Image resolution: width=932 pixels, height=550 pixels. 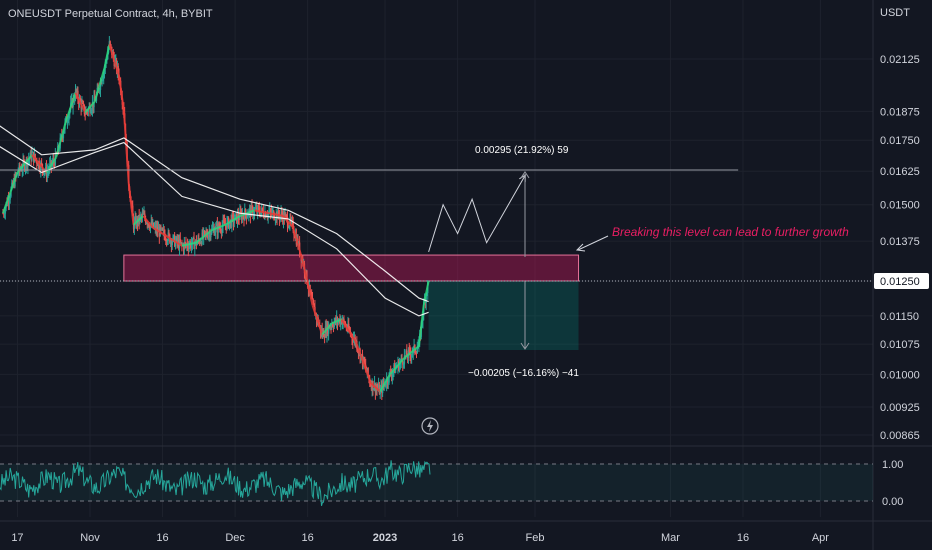 What do you see at coordinates (503, 316) in the screenshot?
I see `stop-loss-zone` at bounding box center [503, 316].